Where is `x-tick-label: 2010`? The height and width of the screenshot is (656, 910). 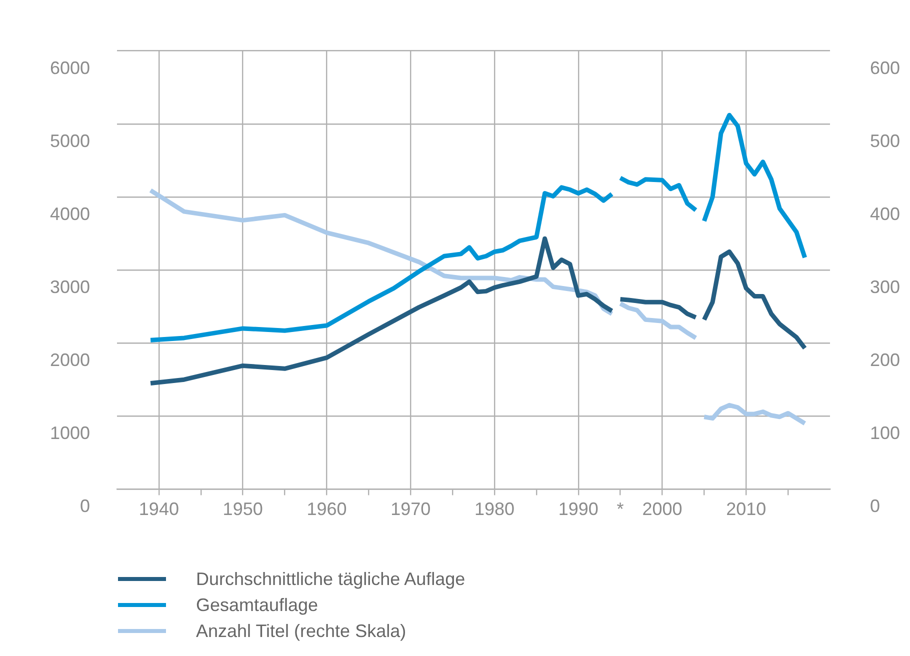 x-tick-label: 2010 is located at coordinates (746, 508).